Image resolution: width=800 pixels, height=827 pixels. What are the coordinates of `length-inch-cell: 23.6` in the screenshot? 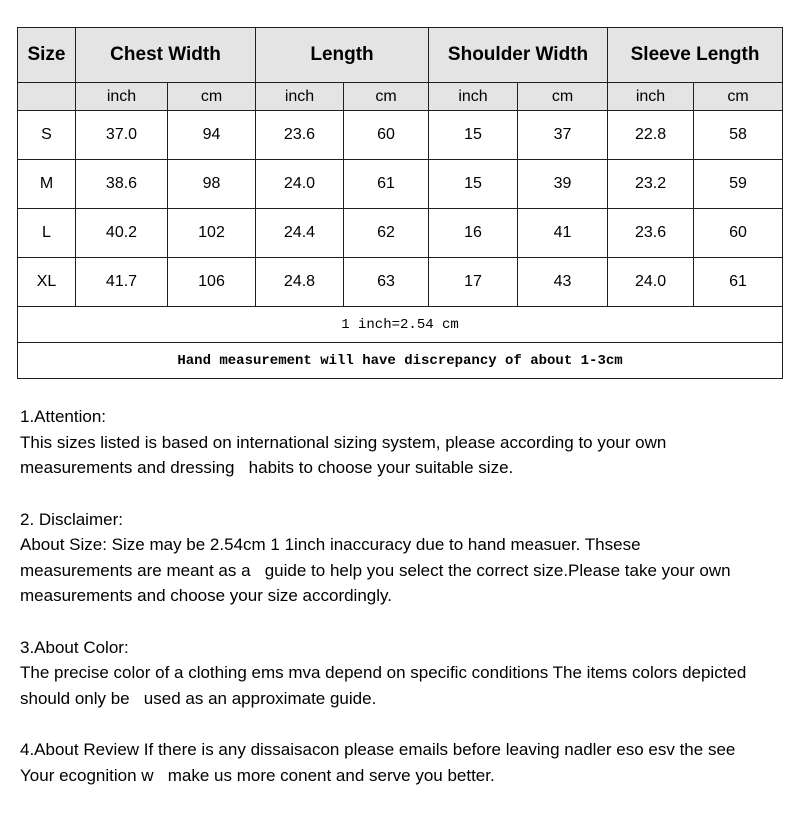 It's located at (299, 135).